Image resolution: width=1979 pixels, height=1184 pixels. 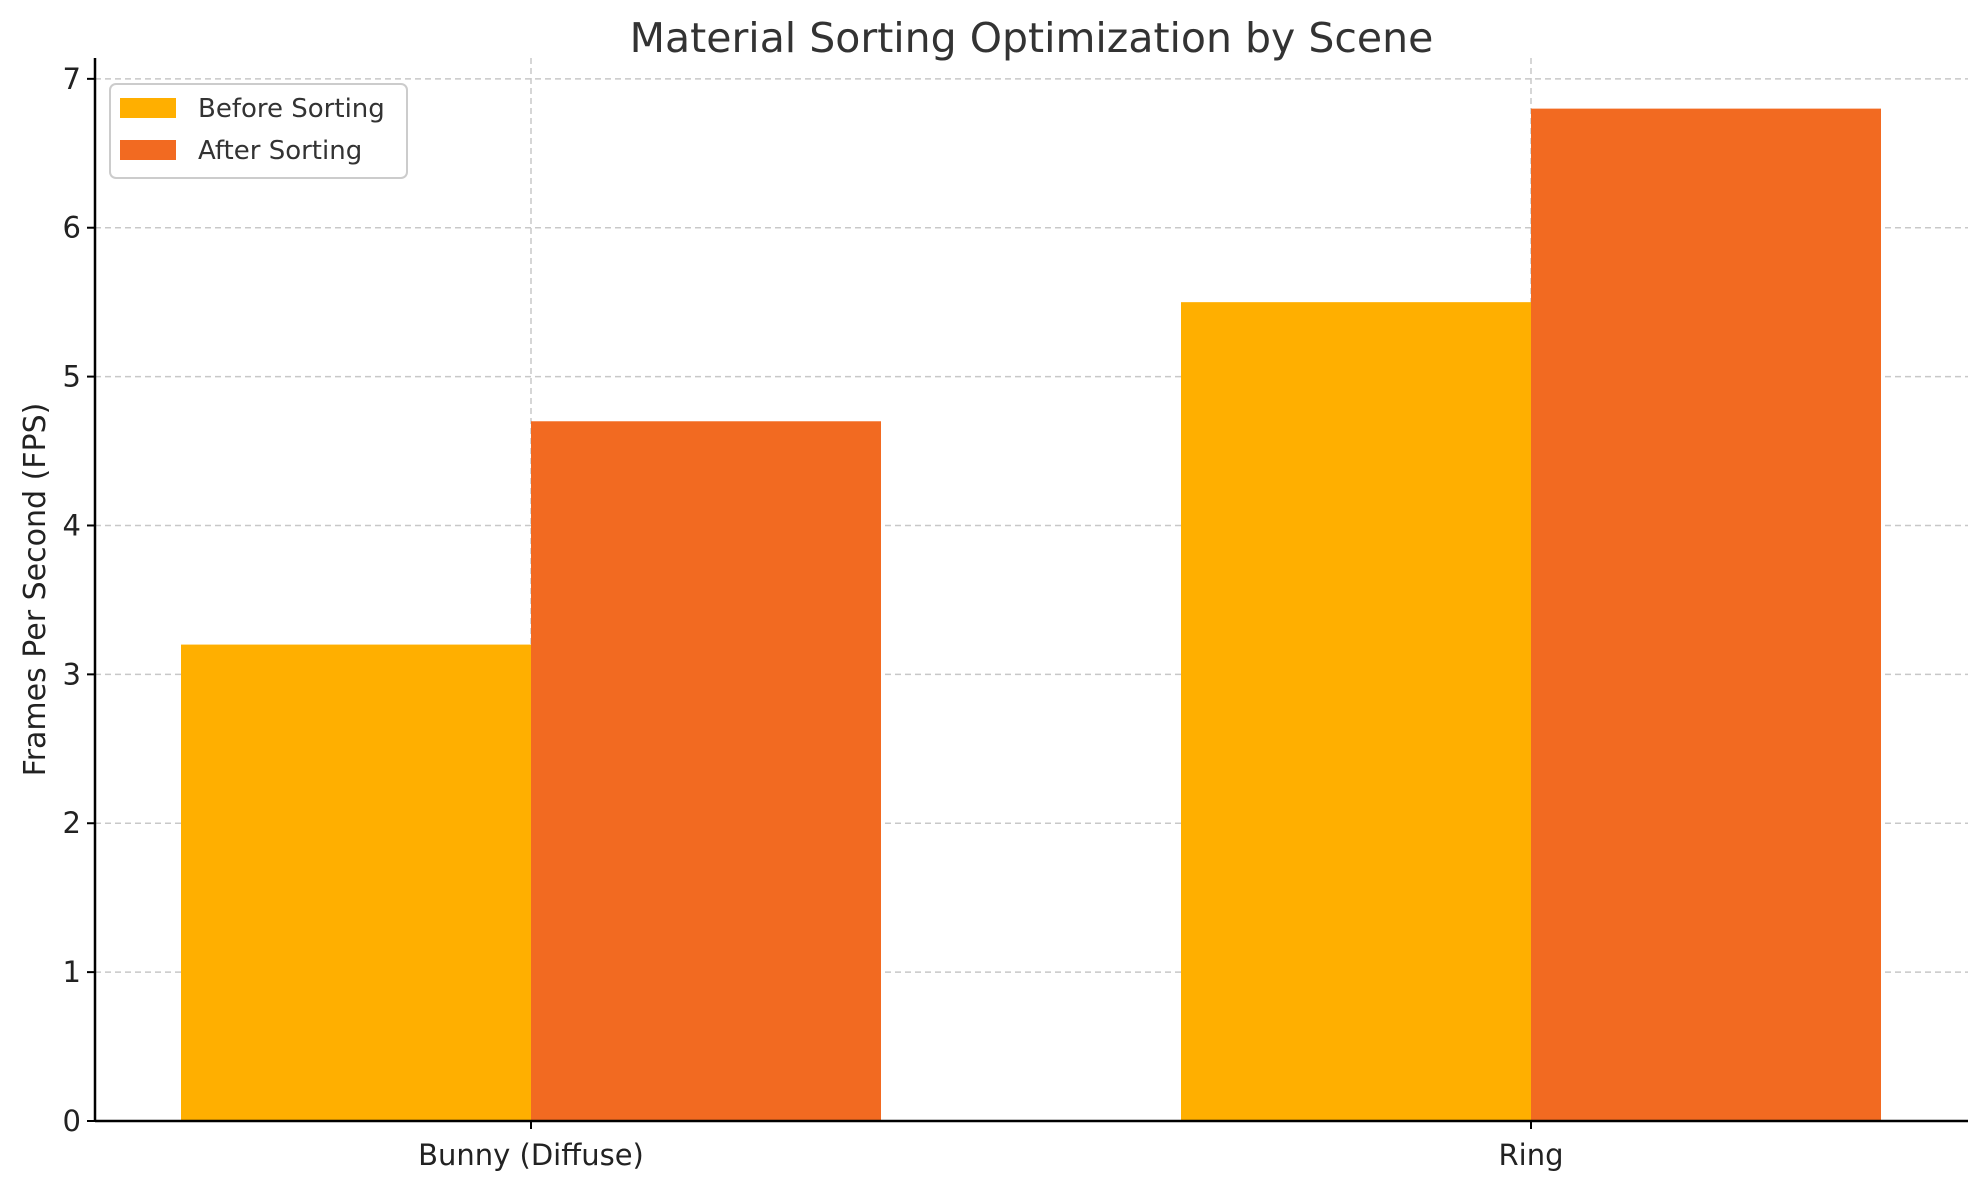 I want to click on y-tick-label: 0, so click(x=72, y=1121).